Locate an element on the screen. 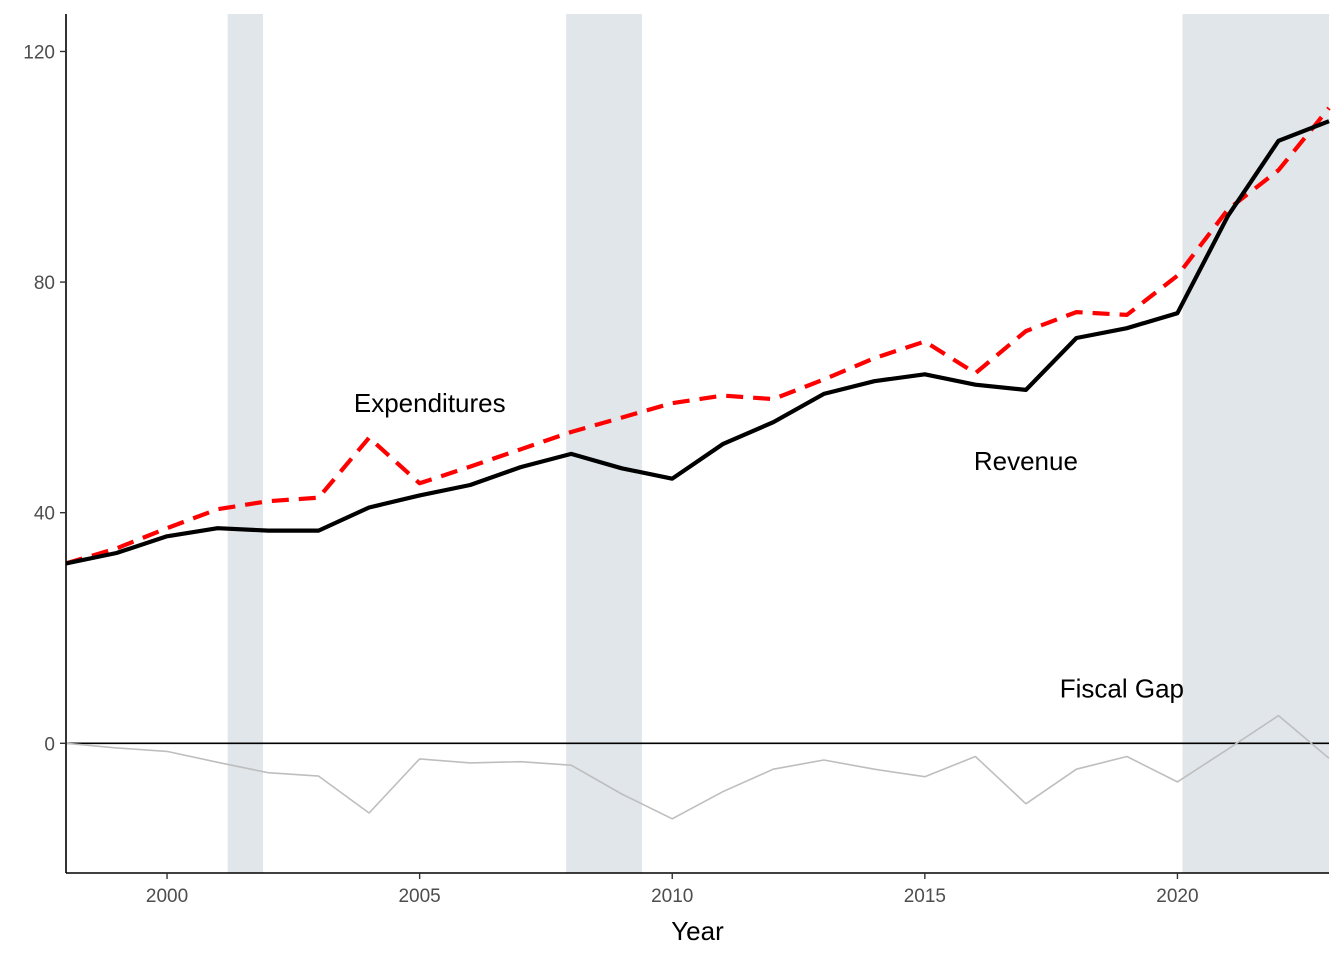 This screenshot has width=1344, height=960. x-tick-label-2015: 2015 is located at coordinates (925, 896).